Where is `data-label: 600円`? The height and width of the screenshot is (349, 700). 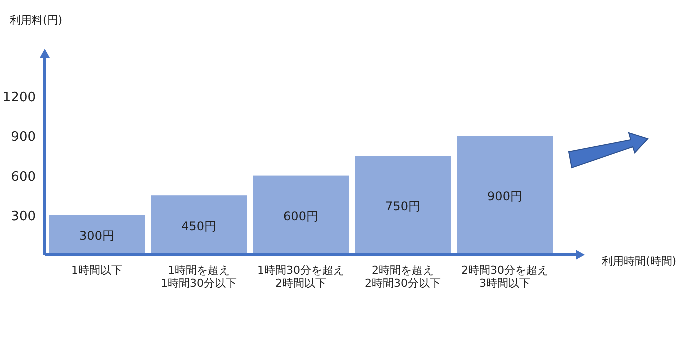 data-label: 600円 is located at coordinates (301, 216).